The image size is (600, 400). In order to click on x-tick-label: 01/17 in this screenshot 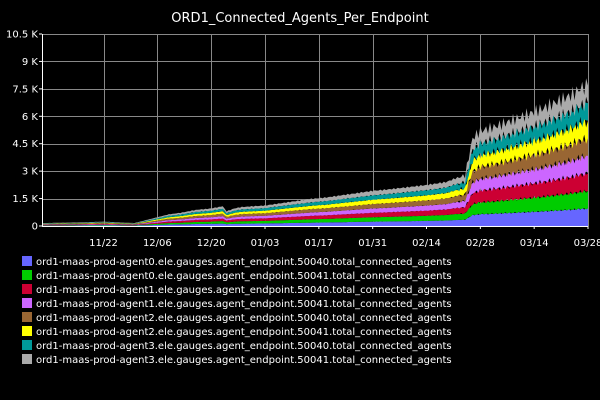, I will do `click(318, 243)`.